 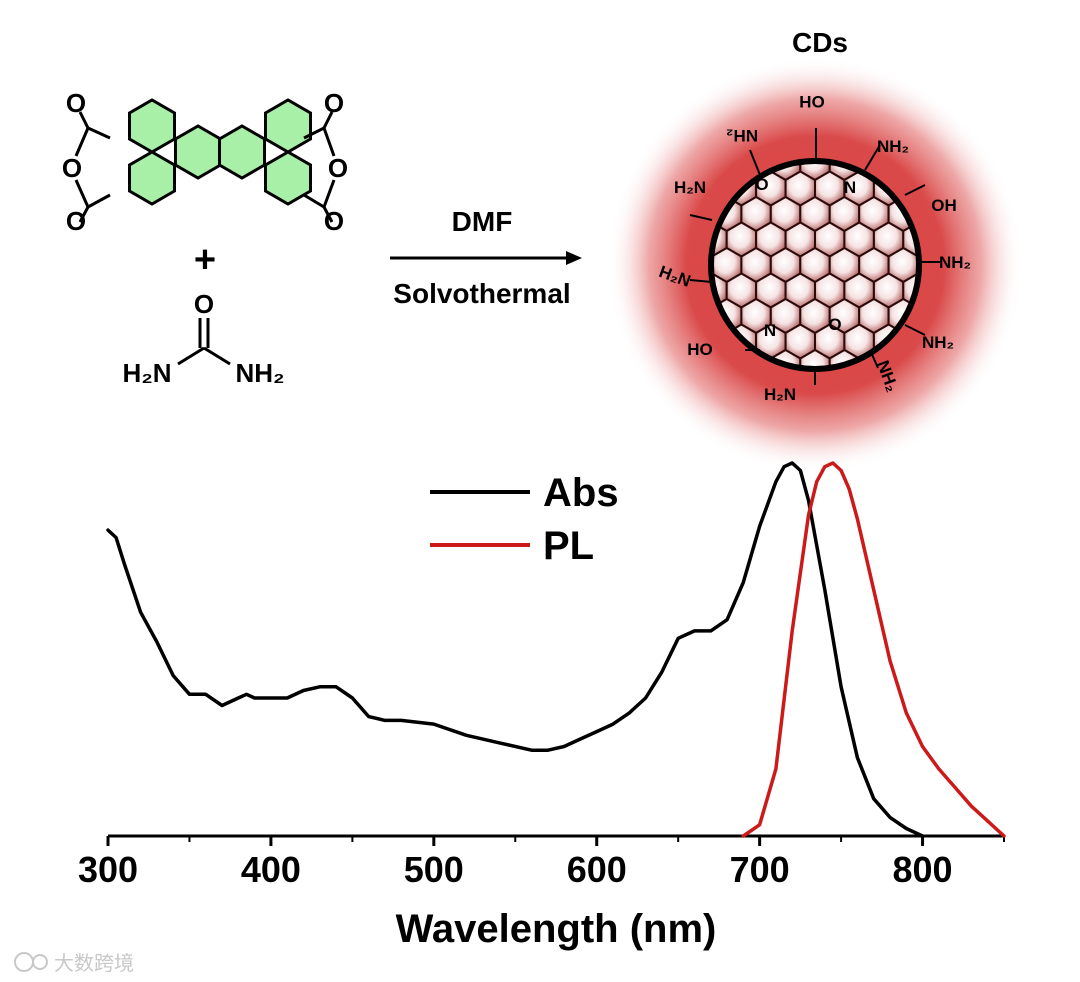 What do you see at coordinates (76, 103) in the screenshot?
I see `anhydride-o-1: O` at bounding box center [76, 103].